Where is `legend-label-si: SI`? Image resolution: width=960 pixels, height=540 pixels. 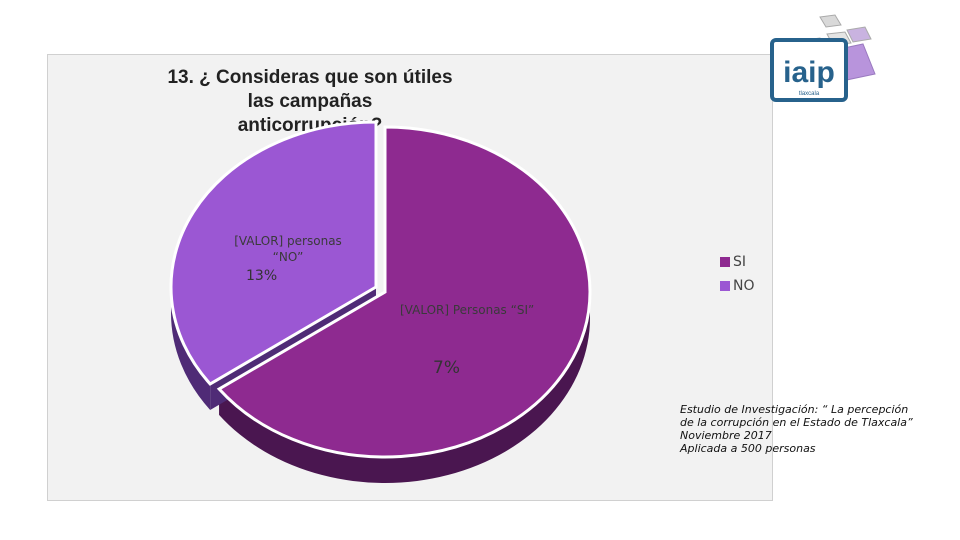
legend-label-si: SI is located at coordinates (740, 262).